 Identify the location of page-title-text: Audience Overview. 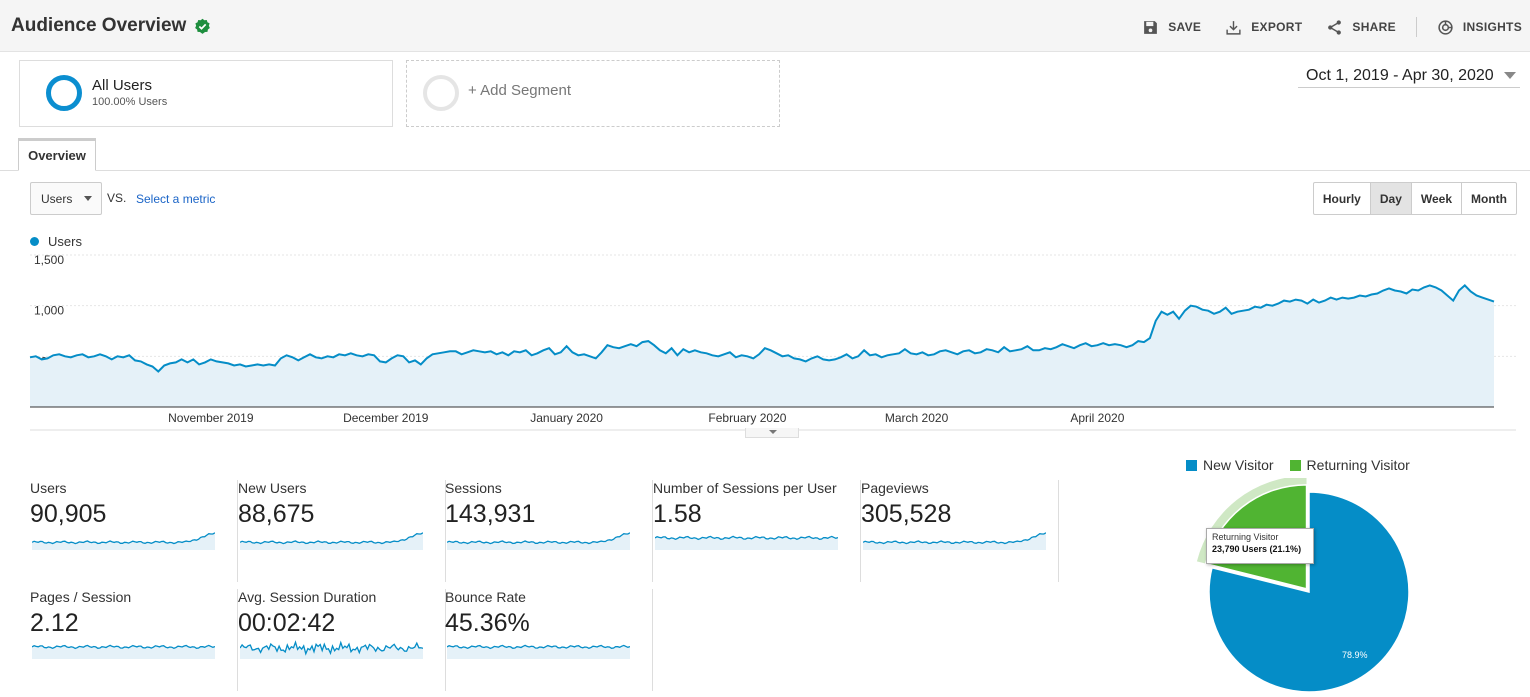
(99, 25).